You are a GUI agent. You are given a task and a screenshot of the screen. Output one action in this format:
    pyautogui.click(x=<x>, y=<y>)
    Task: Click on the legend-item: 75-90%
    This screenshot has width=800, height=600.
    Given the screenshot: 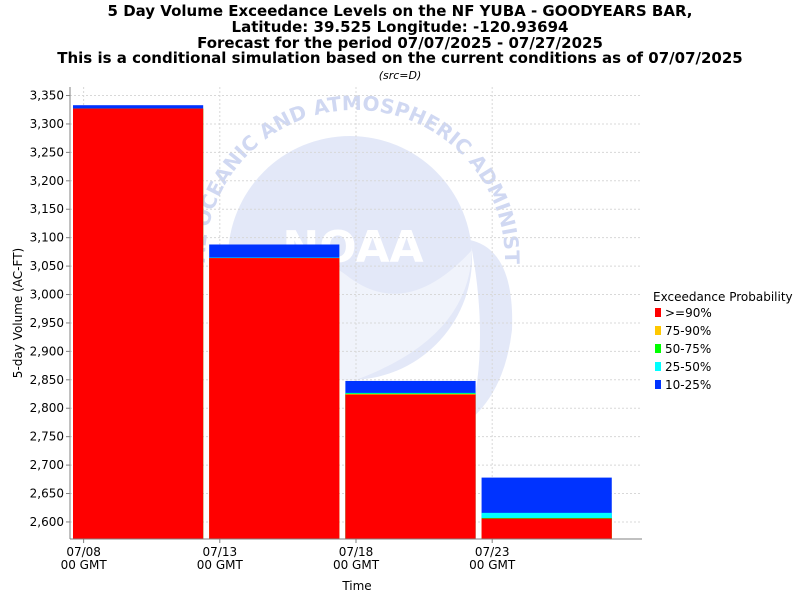 What is the action you would take?
    pyautogui.click(x=683, y=331)
    